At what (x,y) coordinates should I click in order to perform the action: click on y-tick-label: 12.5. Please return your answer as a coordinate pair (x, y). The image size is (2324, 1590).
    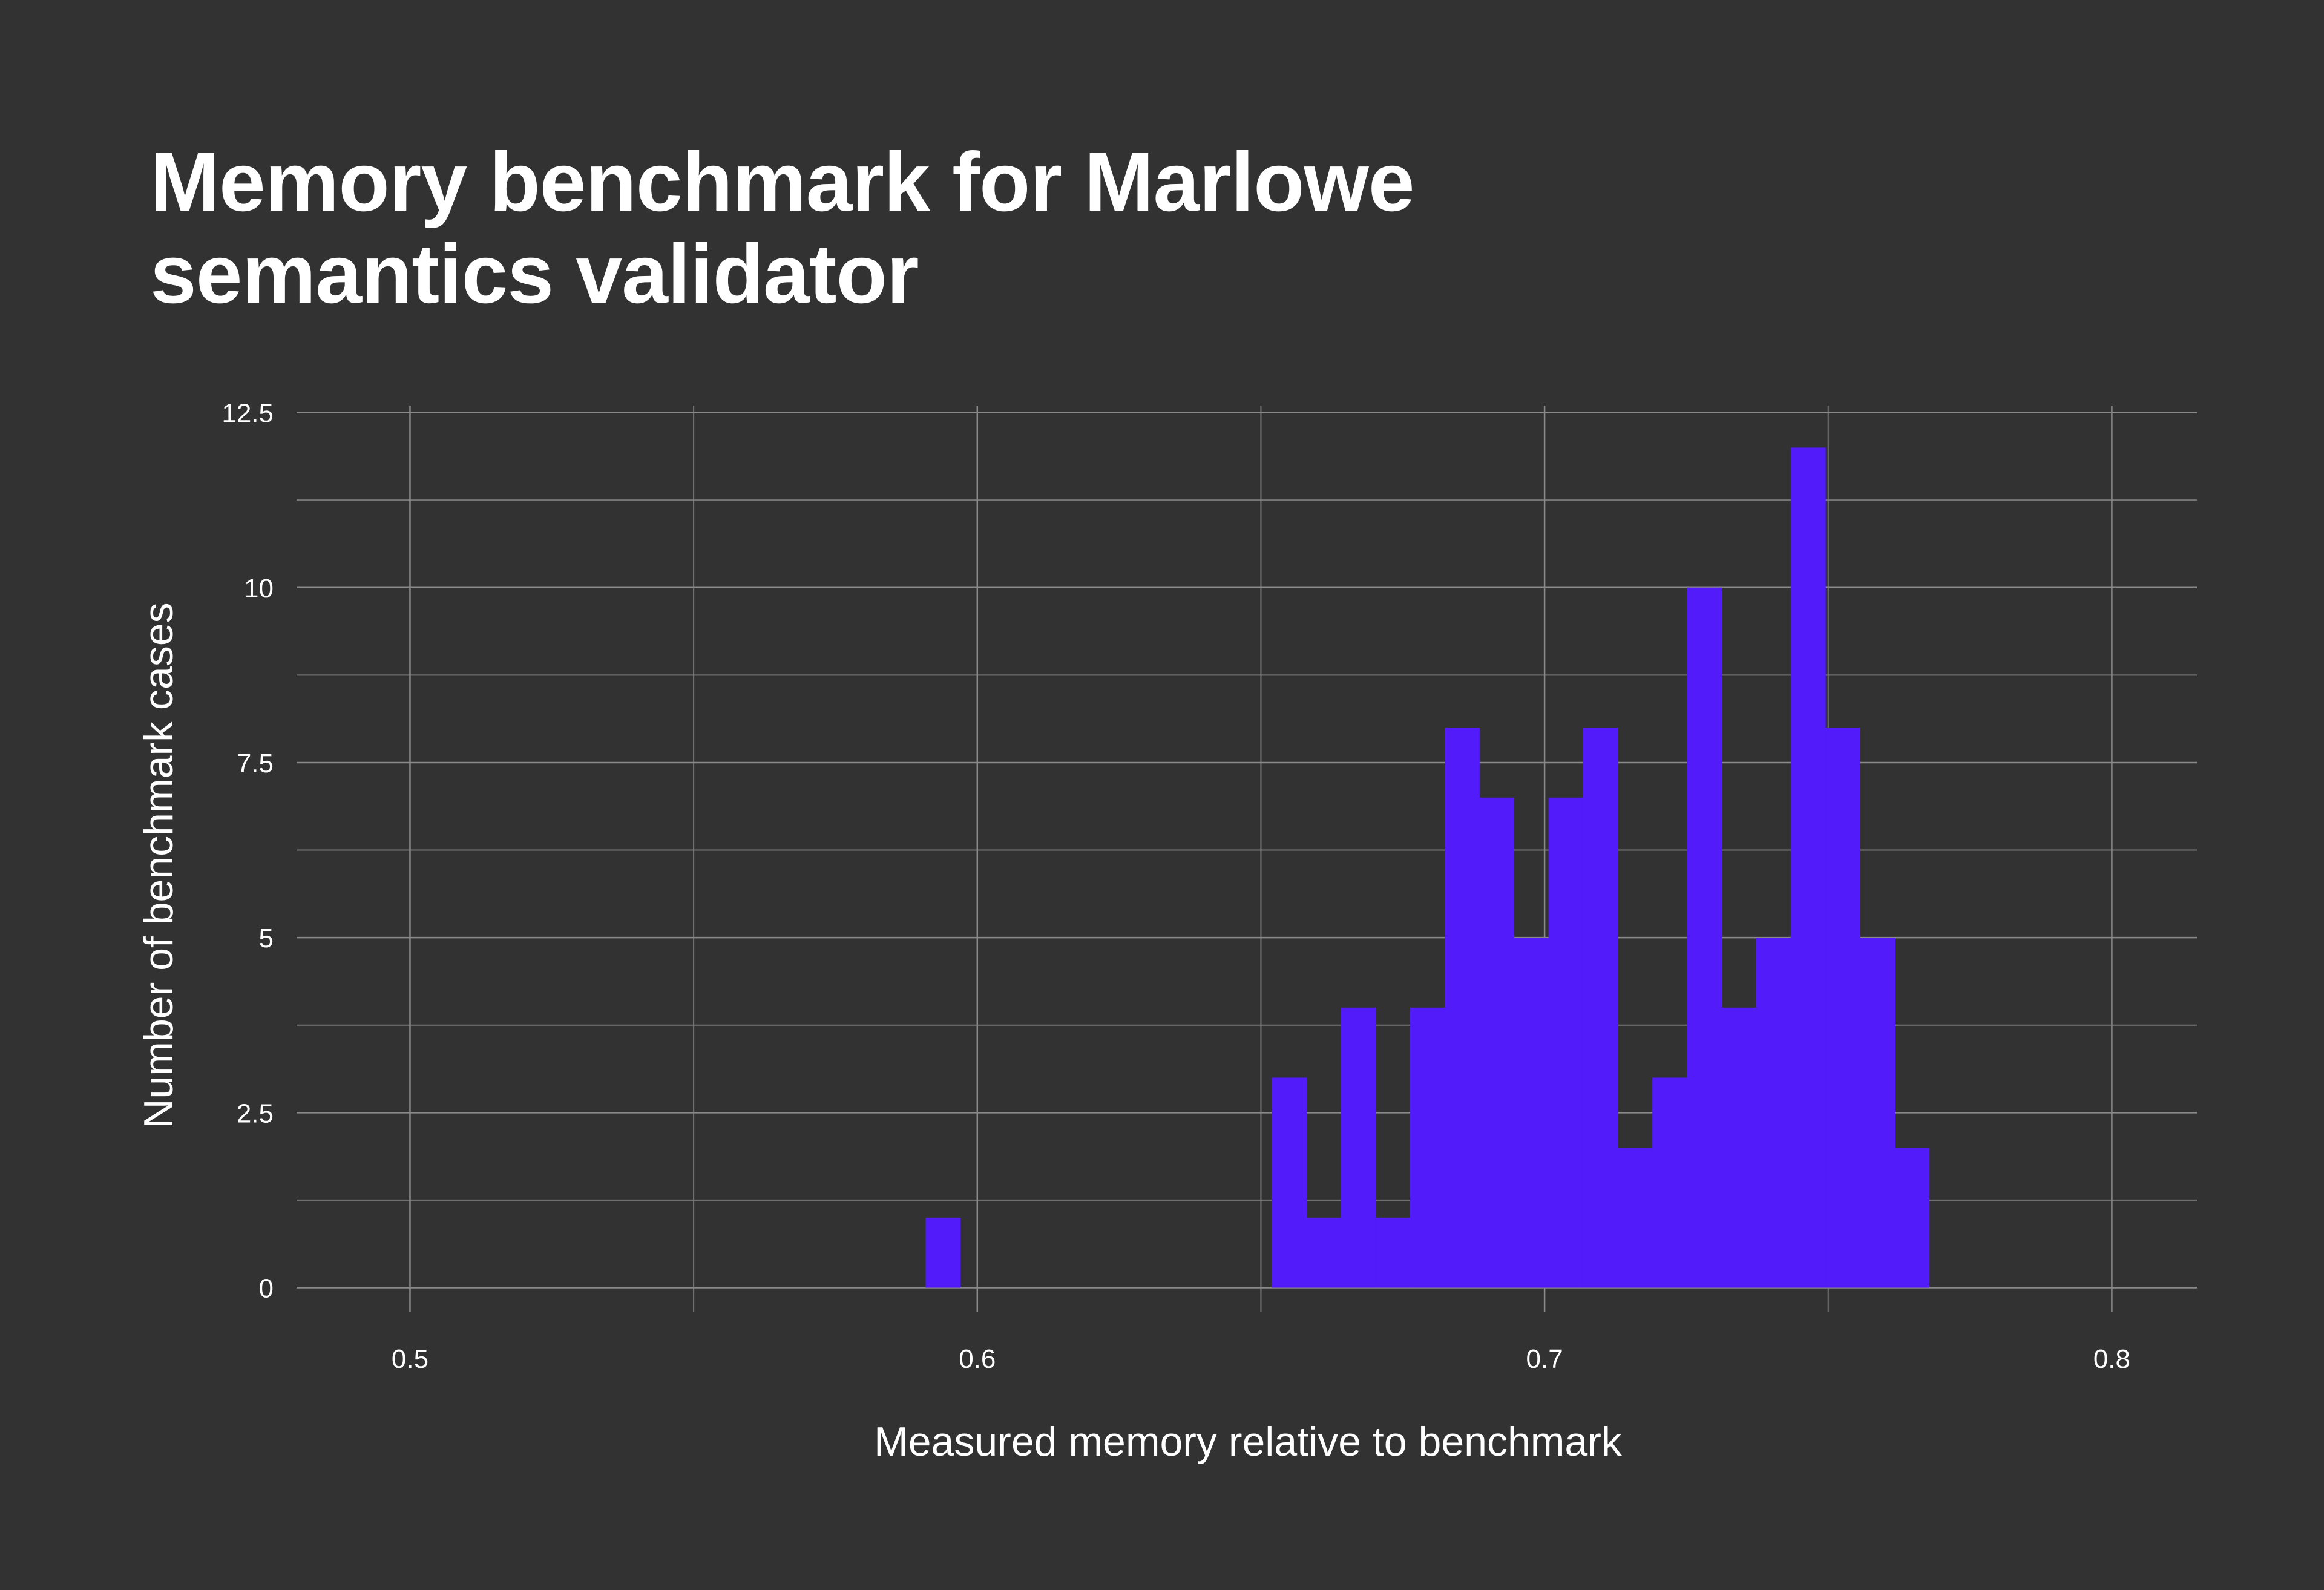
    Looking at the image, I should click on (248, 414).